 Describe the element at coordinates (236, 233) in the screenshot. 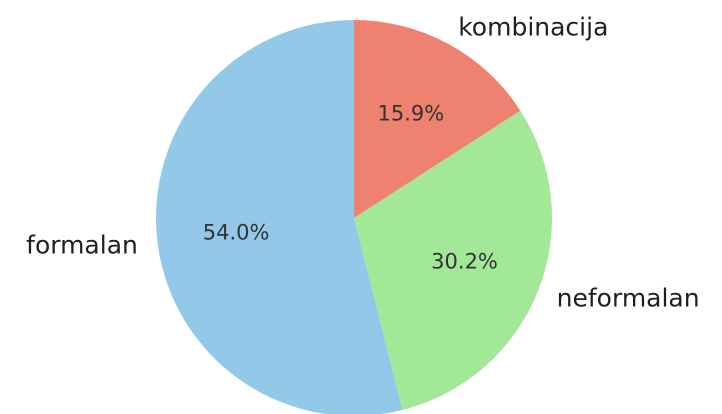

I see `pct-label-formalan: 54.0%` at that location.